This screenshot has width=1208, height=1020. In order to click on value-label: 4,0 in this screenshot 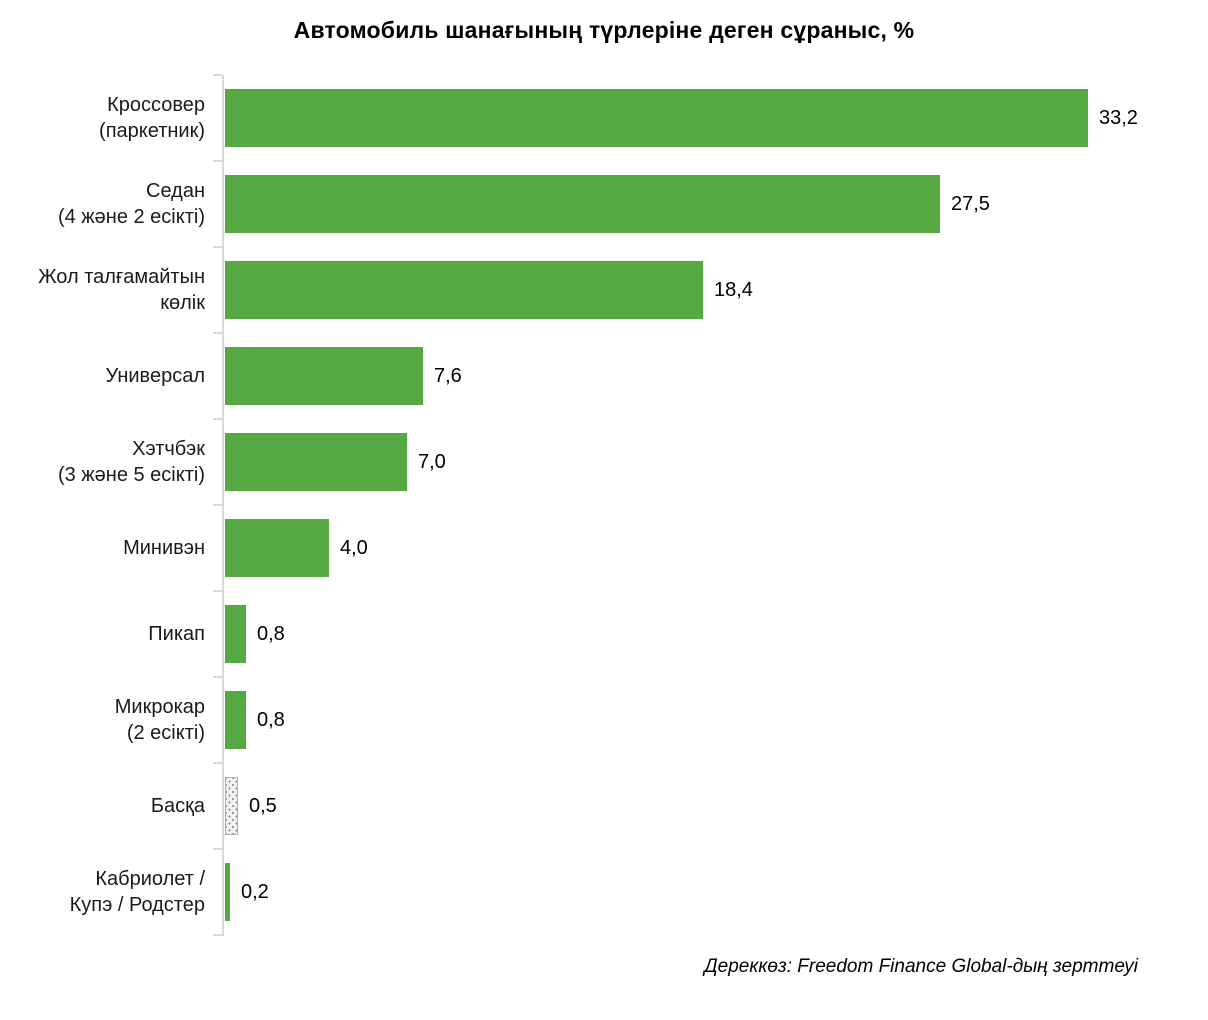, I will do `click(354, 547)`.